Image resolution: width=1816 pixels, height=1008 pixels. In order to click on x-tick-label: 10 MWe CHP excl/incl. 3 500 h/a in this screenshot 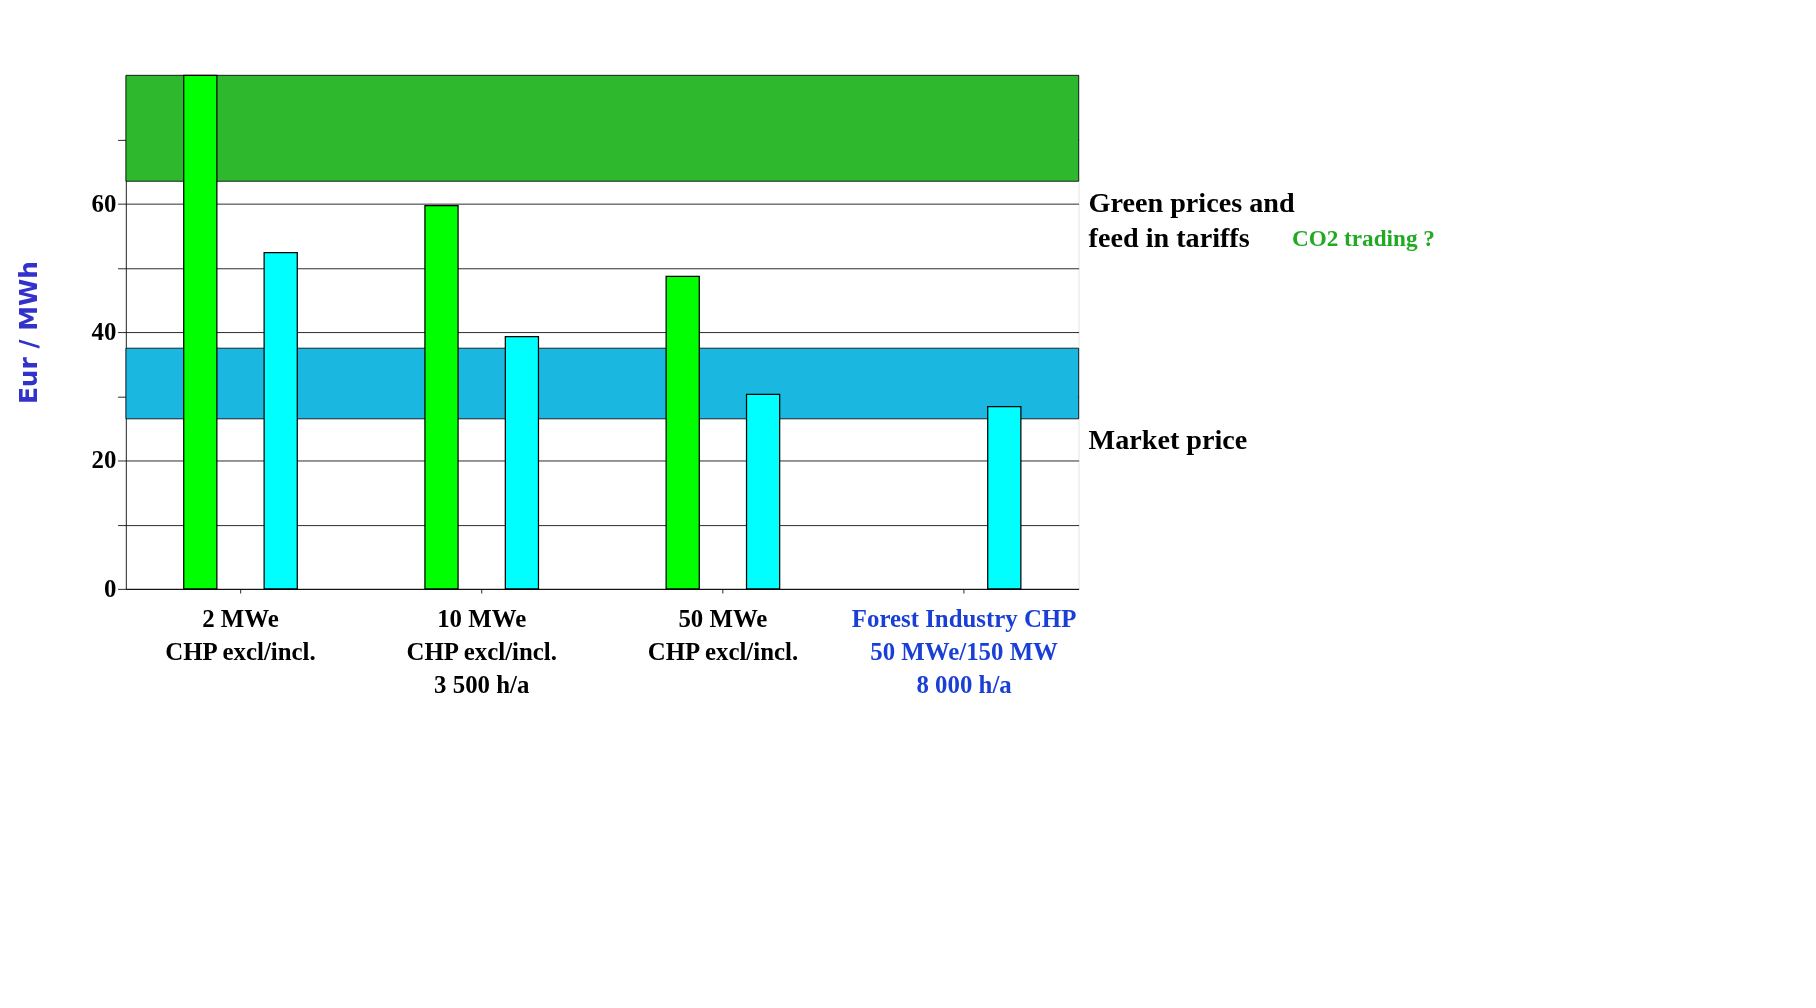, I will do `click(481, 651)`.